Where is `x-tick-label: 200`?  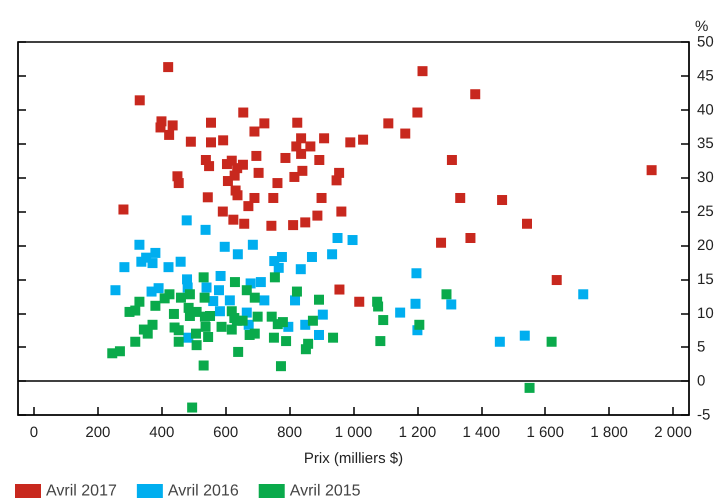 x-tick-label: 200 is located at coordinates (97, 432).